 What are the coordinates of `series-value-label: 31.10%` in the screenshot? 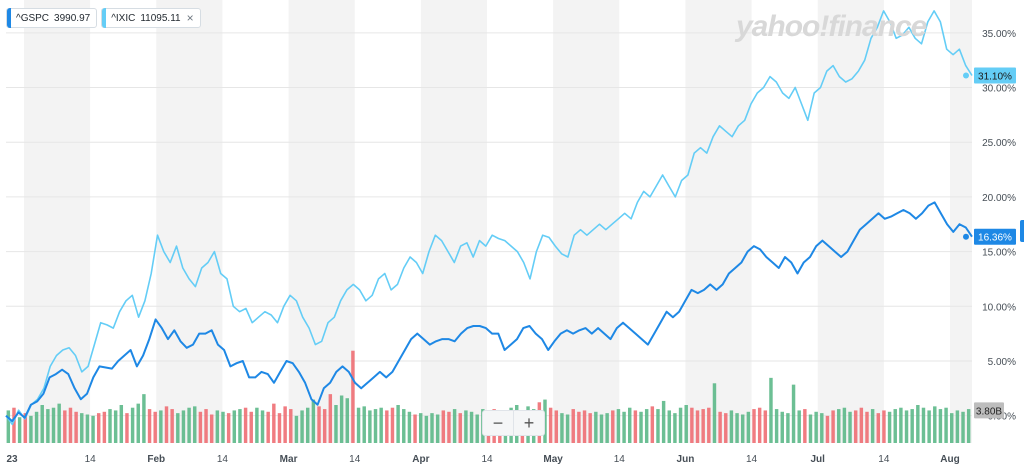 It's located at (995, 76).